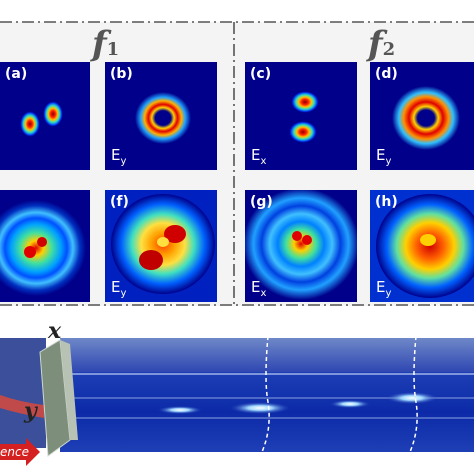 This screenshot has height=474, width=474. Describe the element at coordinates (428, 328) in the screenshot. I see `focal-label-f1: f₁=7.55mm` at that location.